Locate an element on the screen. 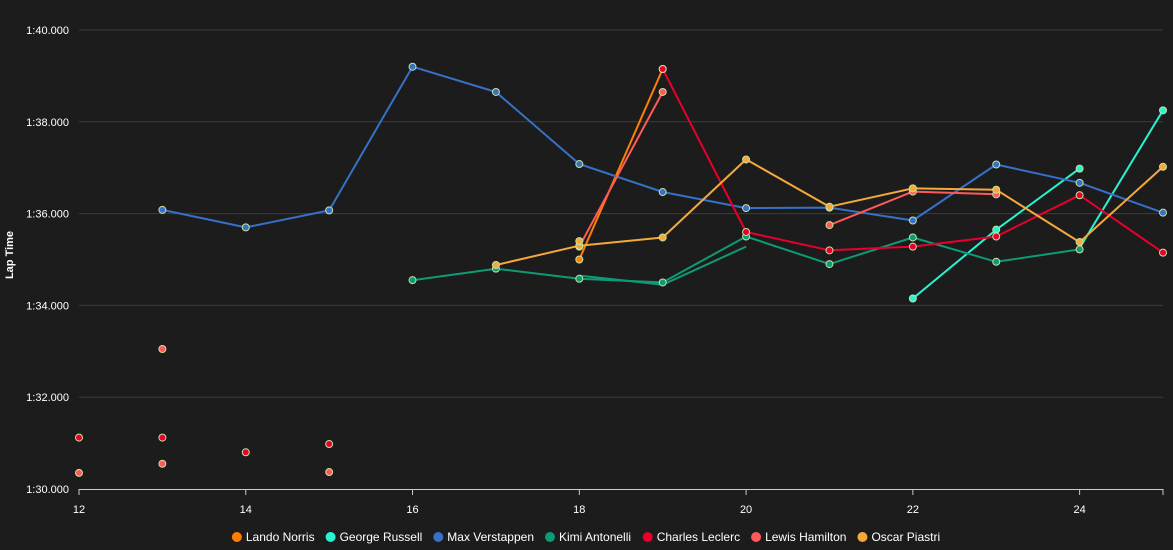 The height and width of the screenshot is (550, 1173). legend-item-lando-norris: Lando Norris is located at coordinates (273, 537).